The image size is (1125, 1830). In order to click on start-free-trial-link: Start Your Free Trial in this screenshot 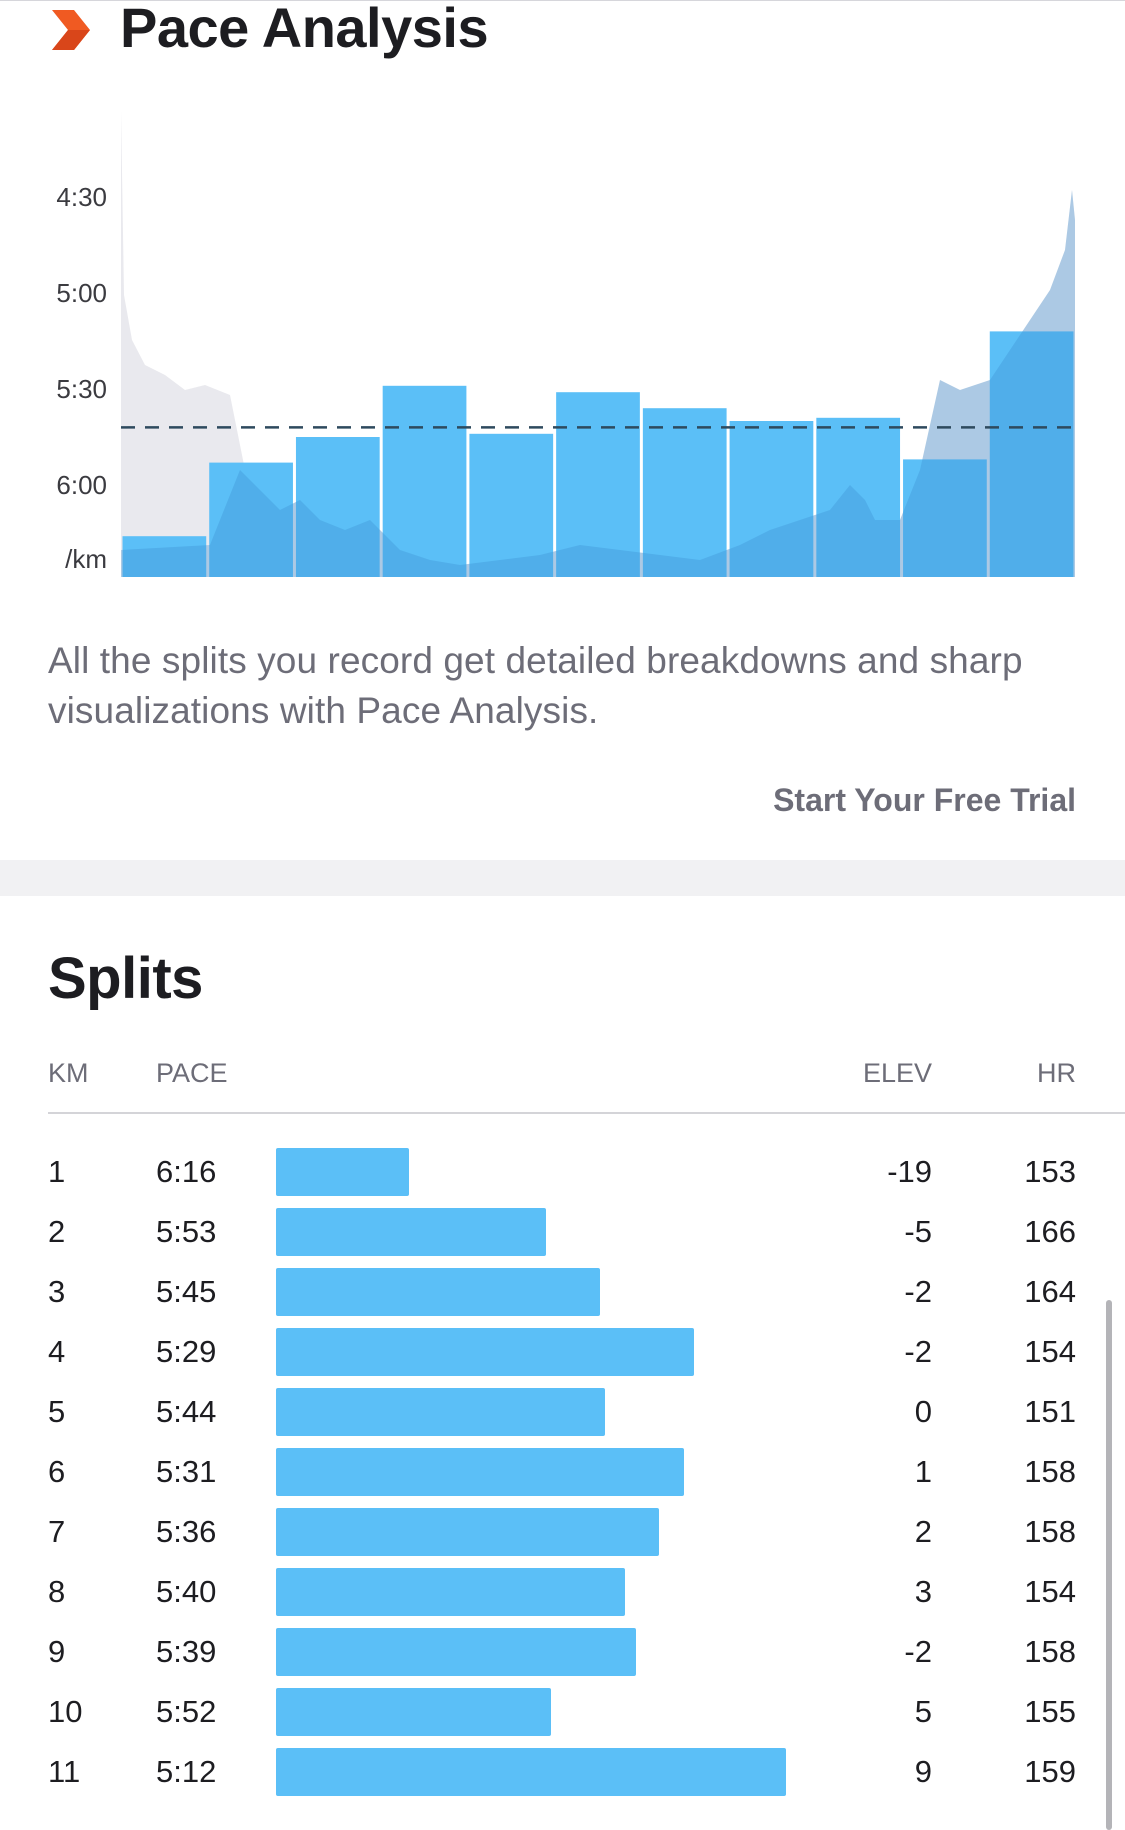, I will do `click(924, 800)`.